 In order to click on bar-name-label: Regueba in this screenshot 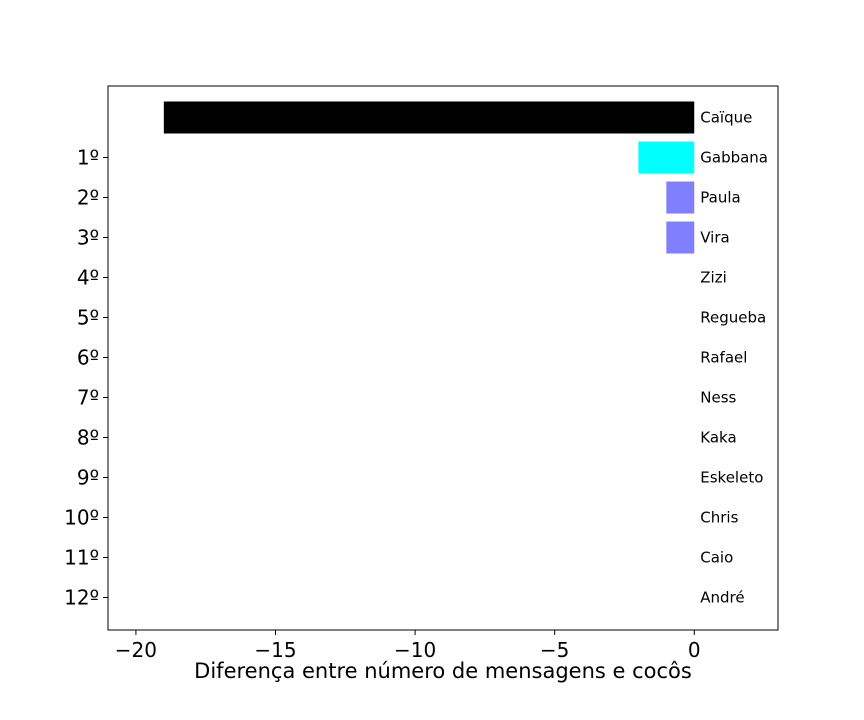, I will do `click(733, 318)`.